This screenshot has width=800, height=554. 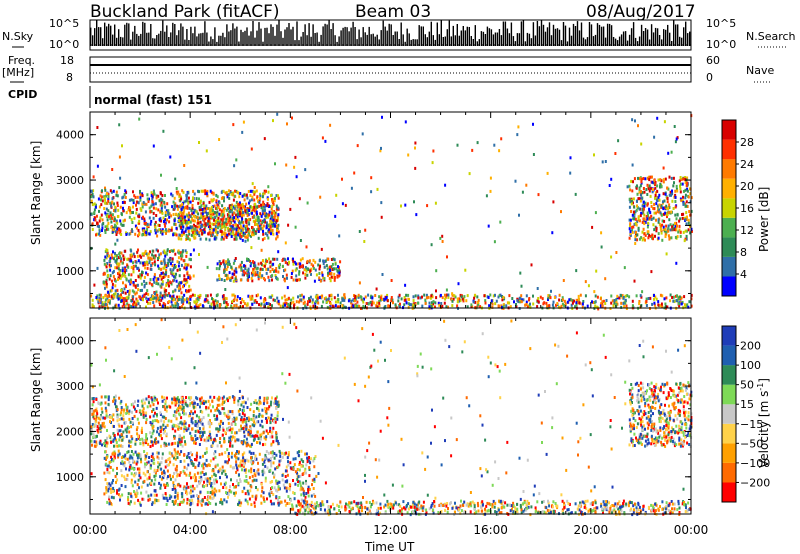 I want to click on nave-tick-bottom: 0, so click(x=709, y=77).